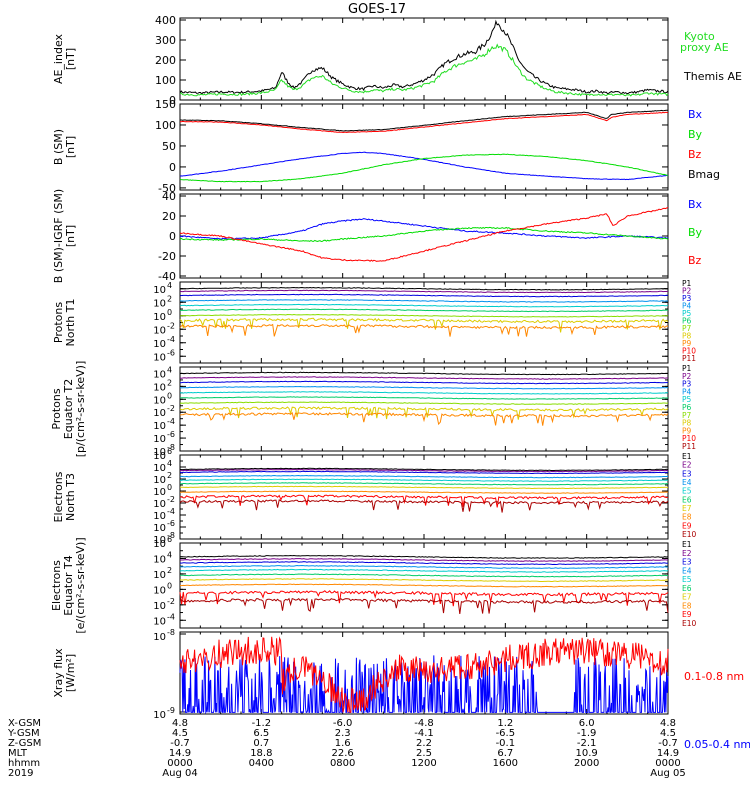  Describe the element at coordinates (171, 339) in the screenshot. I see `y-tick-exponent: -4` at that location.